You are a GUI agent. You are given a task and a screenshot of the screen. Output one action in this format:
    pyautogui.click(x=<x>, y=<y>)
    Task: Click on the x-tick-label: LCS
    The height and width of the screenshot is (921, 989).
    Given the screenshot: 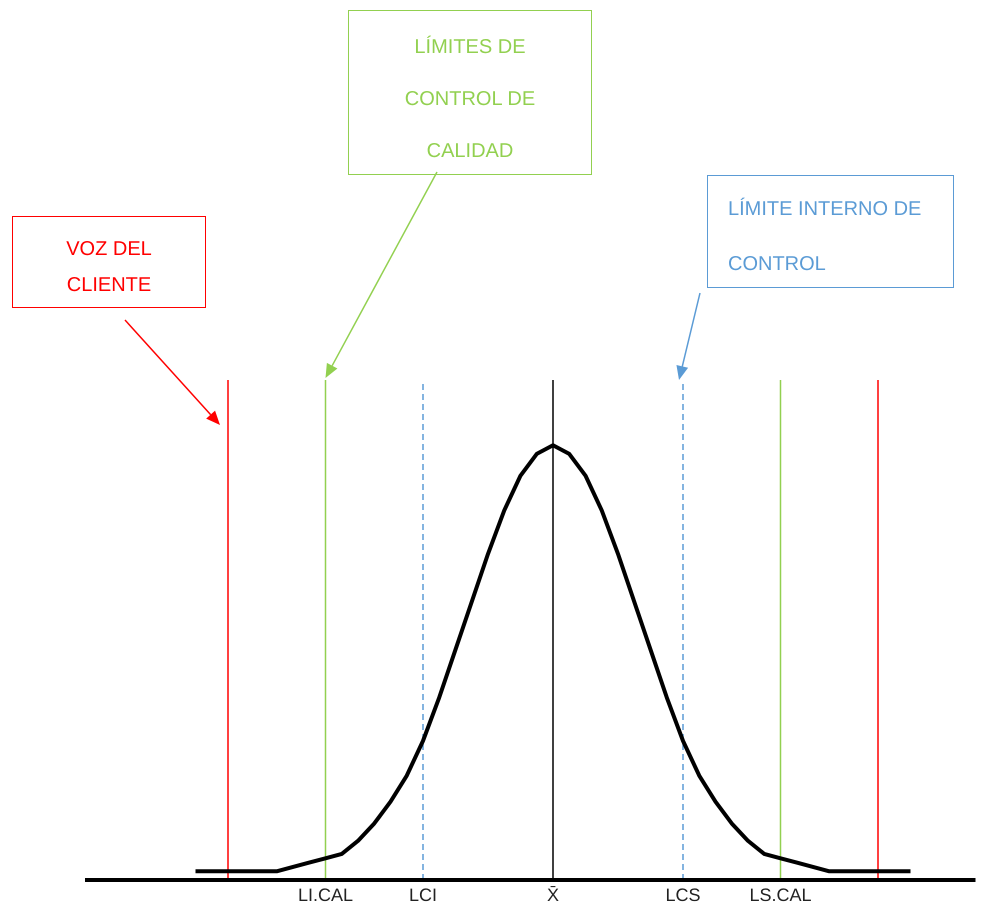 What is the action you would take?
    pyautogui.click(x=683, y=894)
    